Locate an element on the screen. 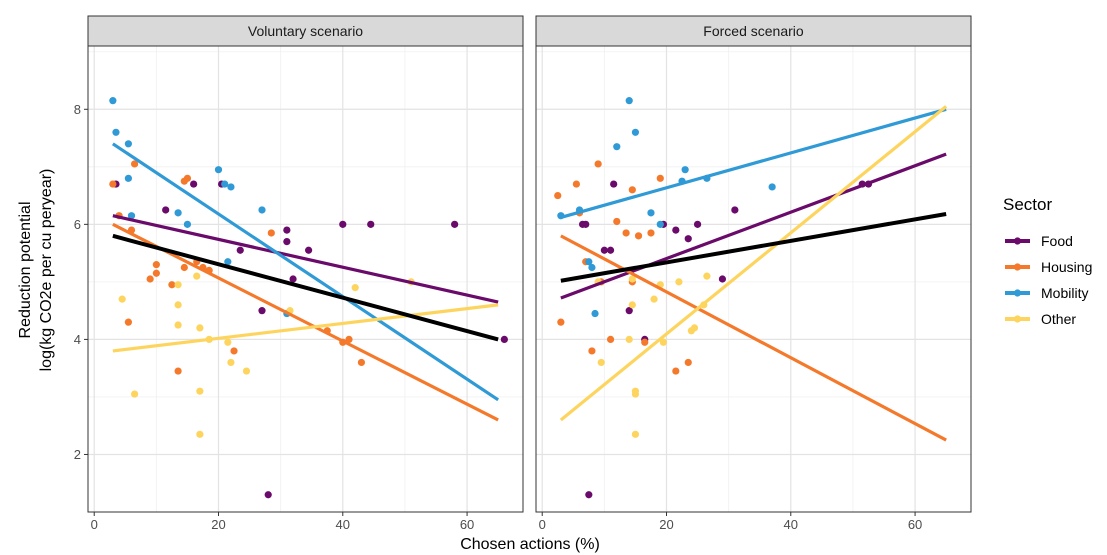 The image size is (1107, 555). panel-strip is located at coordinates (753, 31).